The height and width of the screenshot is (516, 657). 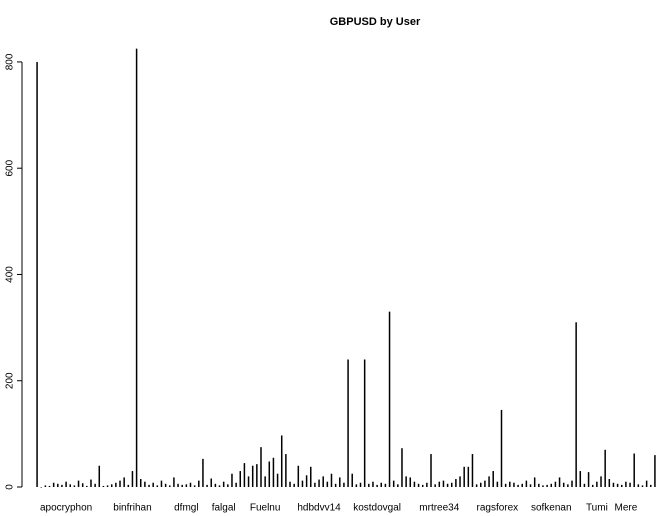 I want to click on x-tick-label: Fuelnu, so click(x=265, y=508).